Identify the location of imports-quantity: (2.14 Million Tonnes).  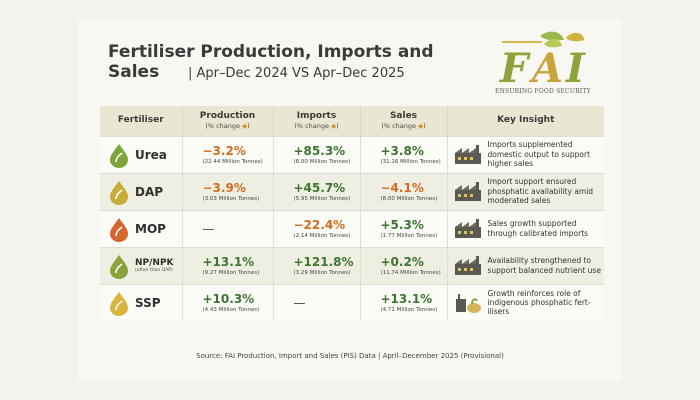
(322, 236).